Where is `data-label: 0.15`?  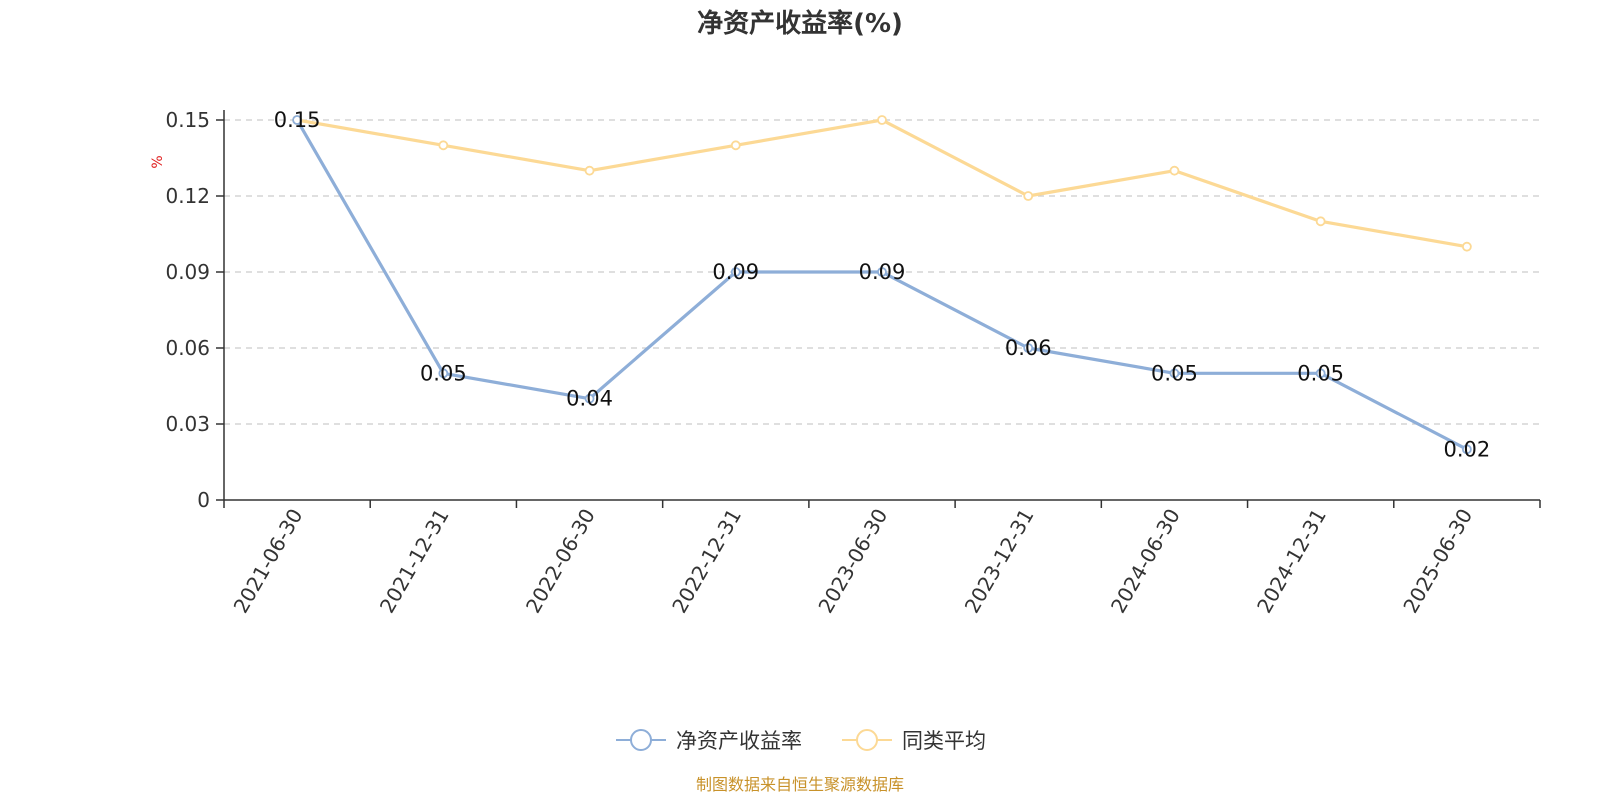 data-label: 0.15 is located at coordinates (297, 120).